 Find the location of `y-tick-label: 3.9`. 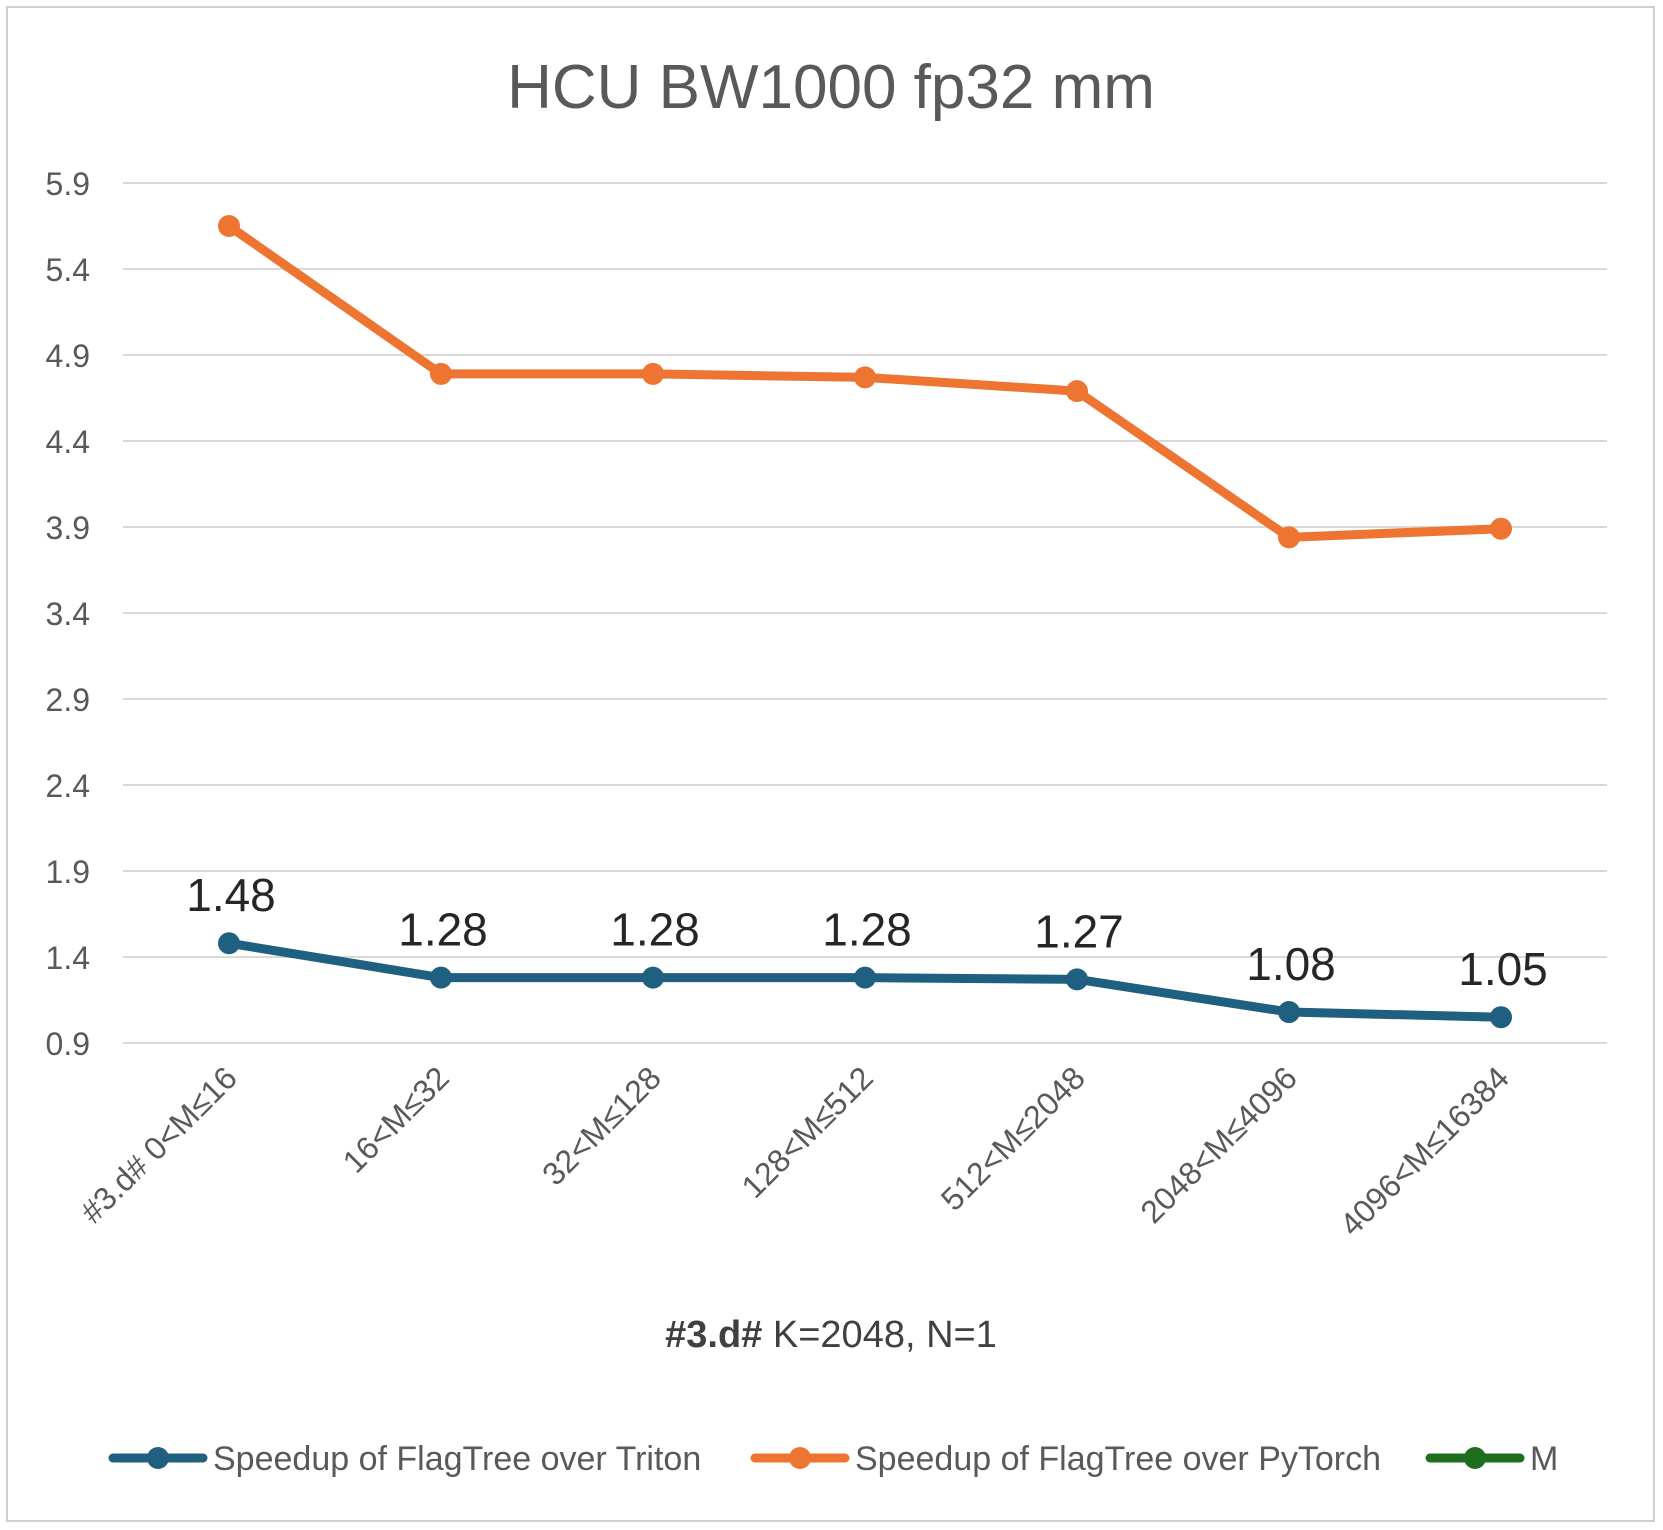

y-tick-label: 3.9 is located at coordinates (68, 528).